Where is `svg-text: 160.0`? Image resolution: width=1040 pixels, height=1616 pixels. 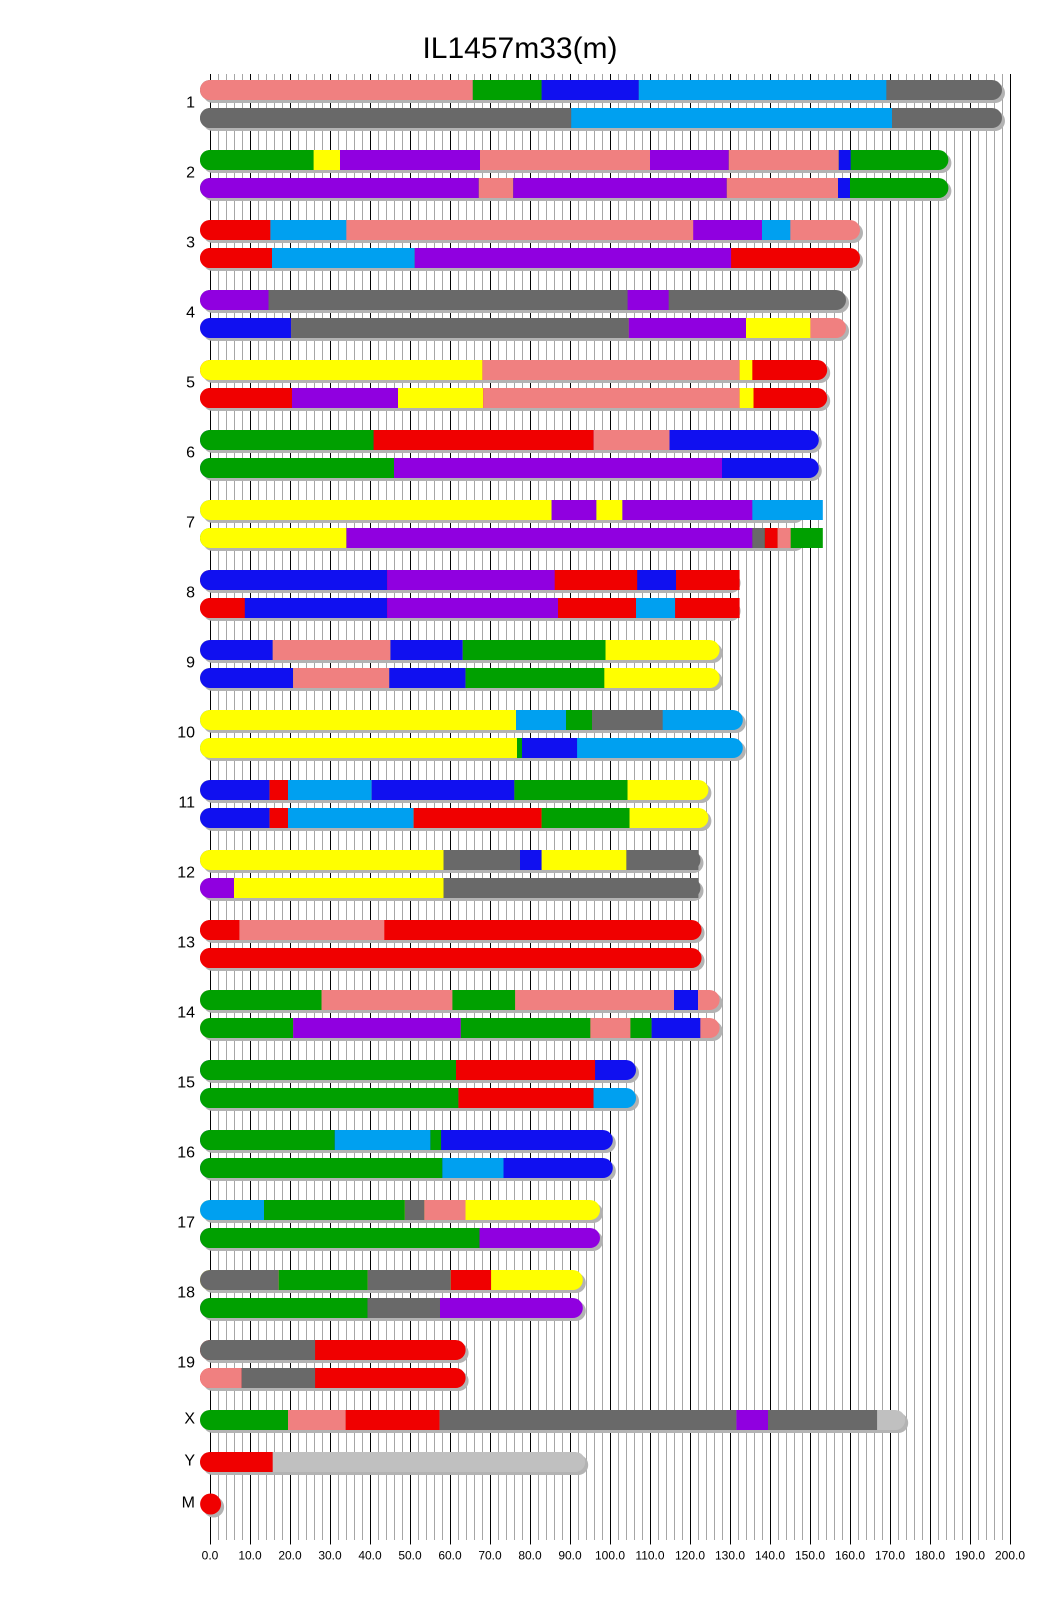
svg-text: 160.0 is located at coordinates (850, 1556).